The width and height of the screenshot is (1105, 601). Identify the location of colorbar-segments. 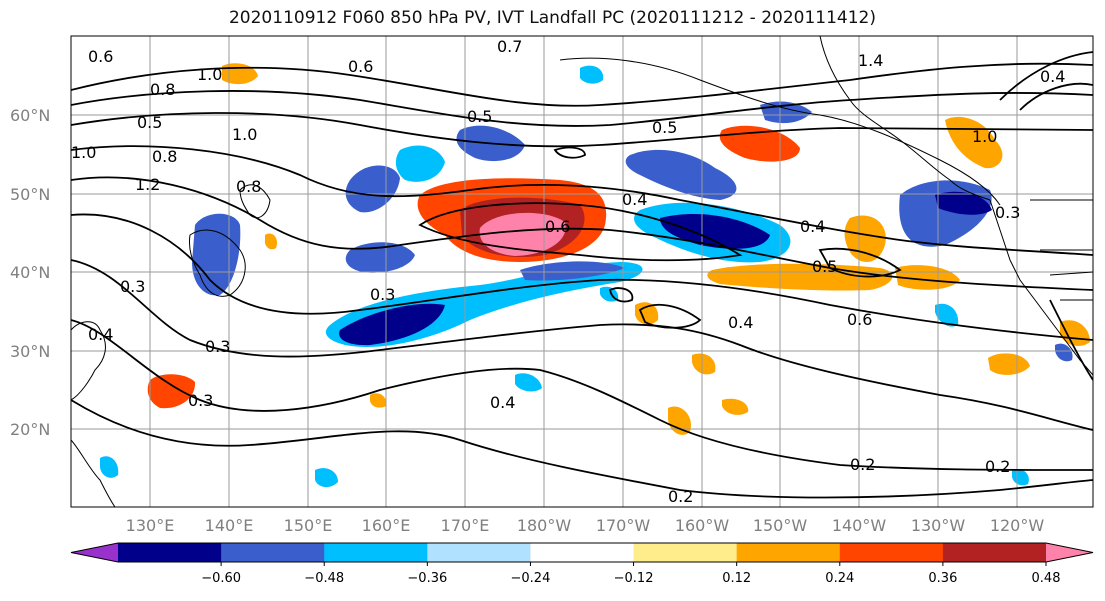
(582, 552).